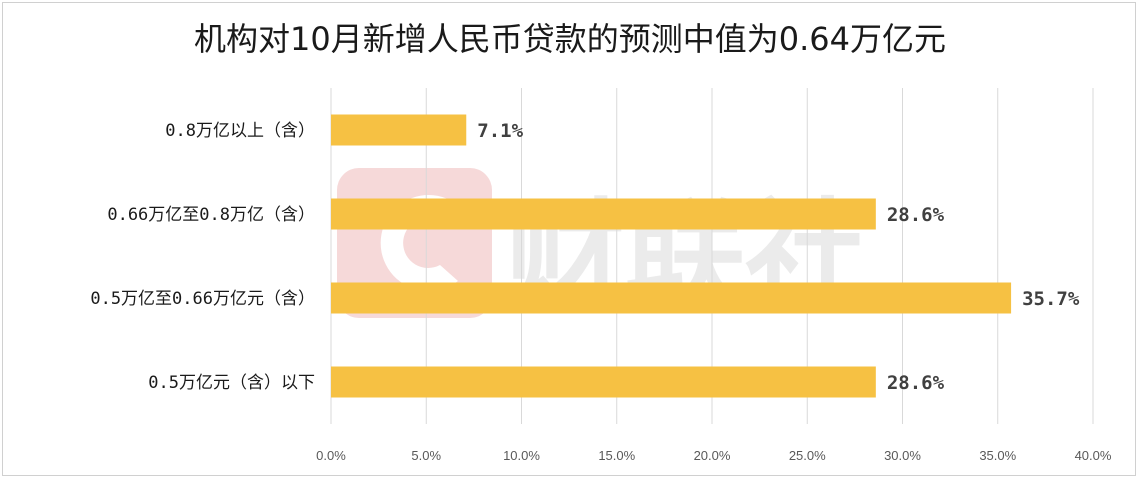 This screenshot has height=480, width=1140. I want to click on category-label: 0.8万亿以上（含）, so click(240, 131).